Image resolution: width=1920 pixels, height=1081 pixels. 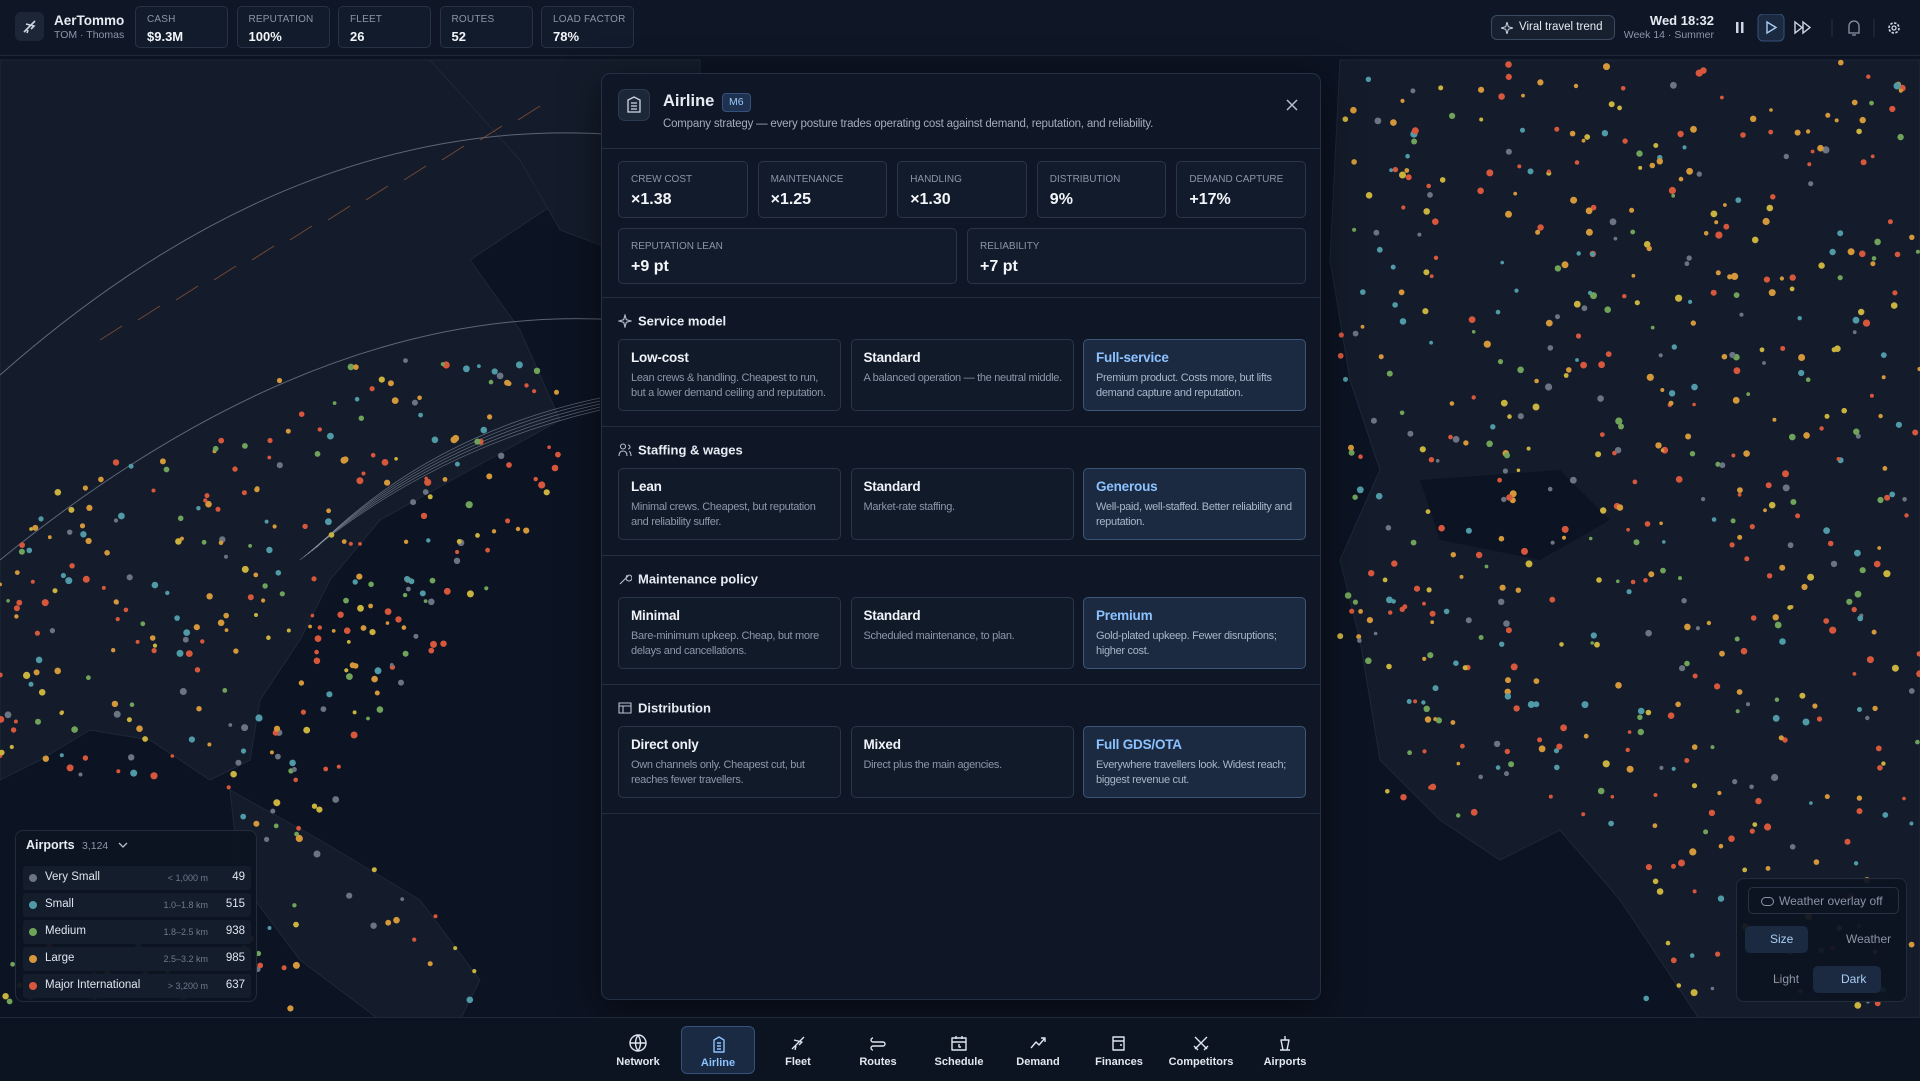 I want to click on pause-button, so click(x=1740, y=27).